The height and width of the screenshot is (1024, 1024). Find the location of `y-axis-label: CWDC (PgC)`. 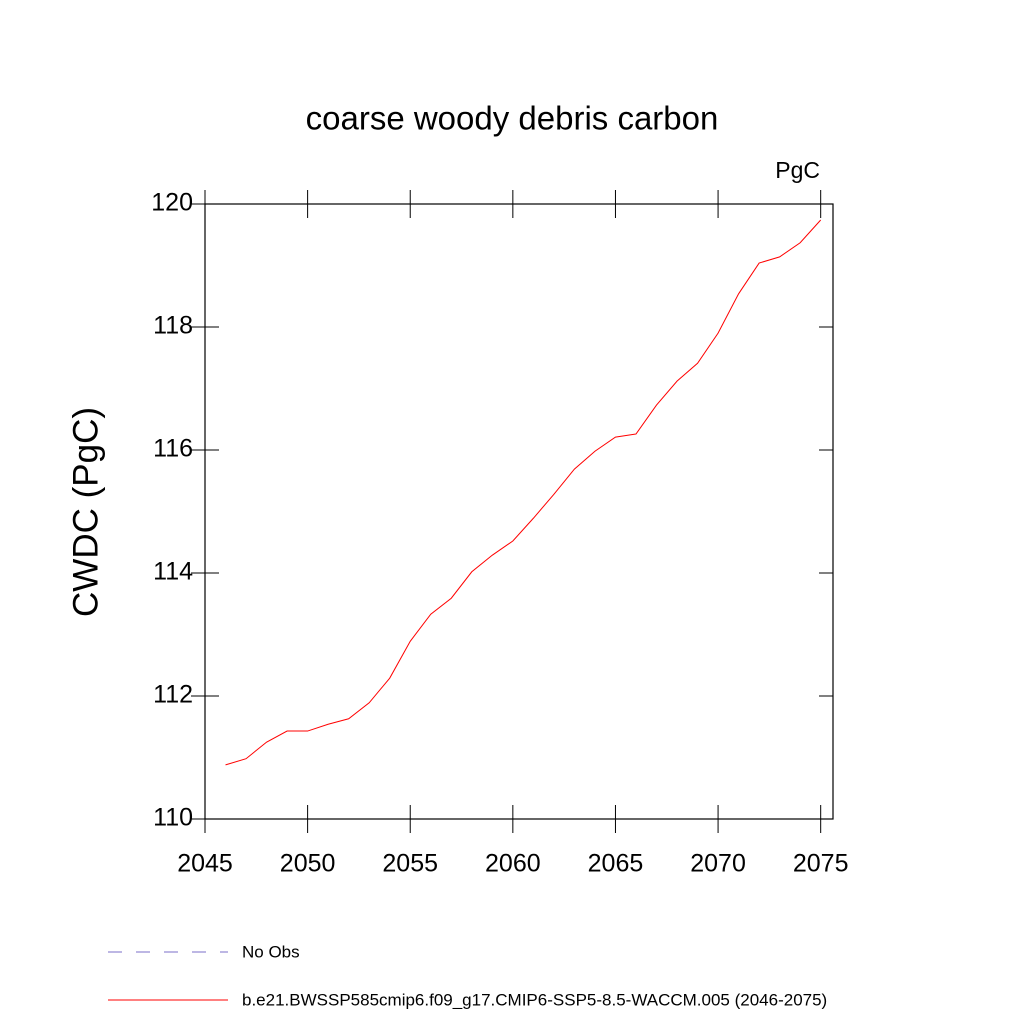

y-axis-label: CWDC (PgC) is located at coordinates (85, 512).